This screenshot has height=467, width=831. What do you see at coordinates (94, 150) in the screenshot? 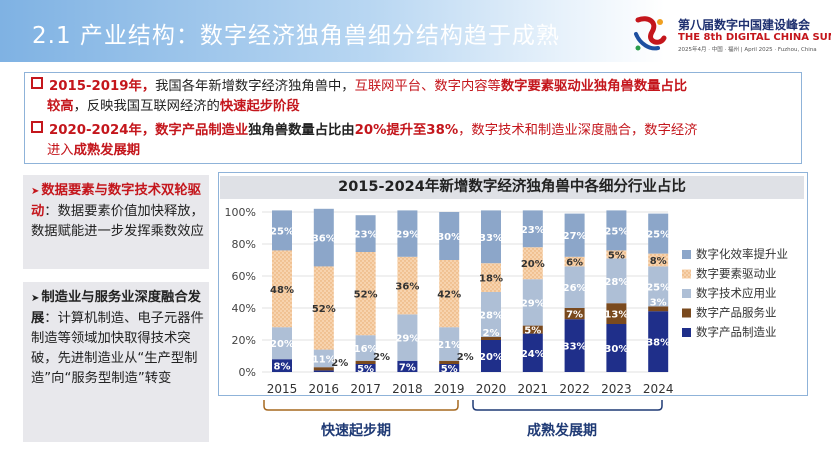
I see `summary-bullet-2-cont: 进入成熟发展期` at bounding box center [94, 150].